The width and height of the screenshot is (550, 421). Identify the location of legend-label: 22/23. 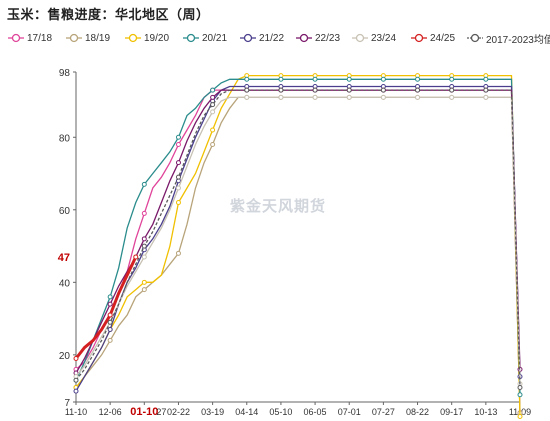
(328, 38).